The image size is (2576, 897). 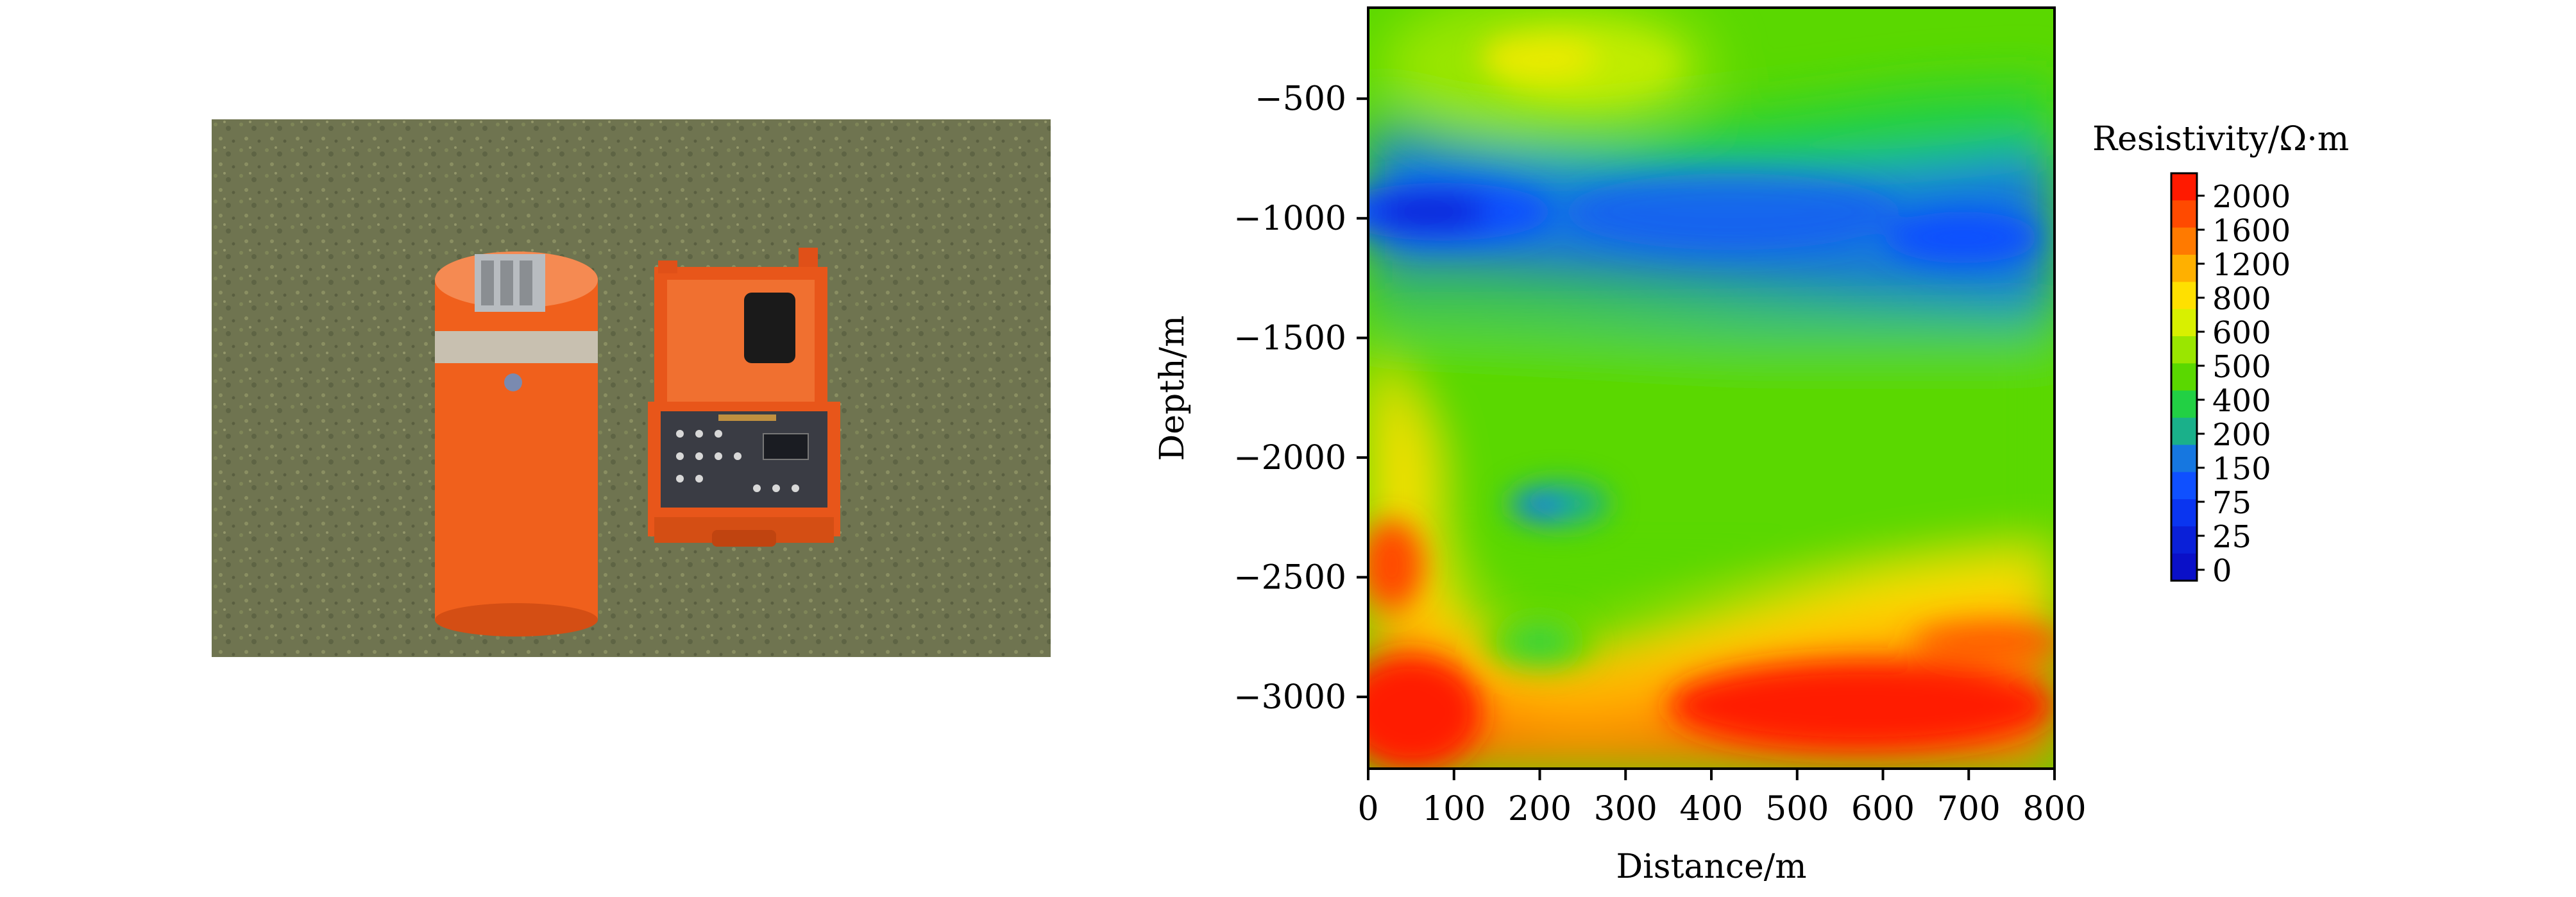 What do you see at coordinates (2241, 333) in the screenshot?
I see `colorbar-label: 600` at bounding box center [2241, 333].